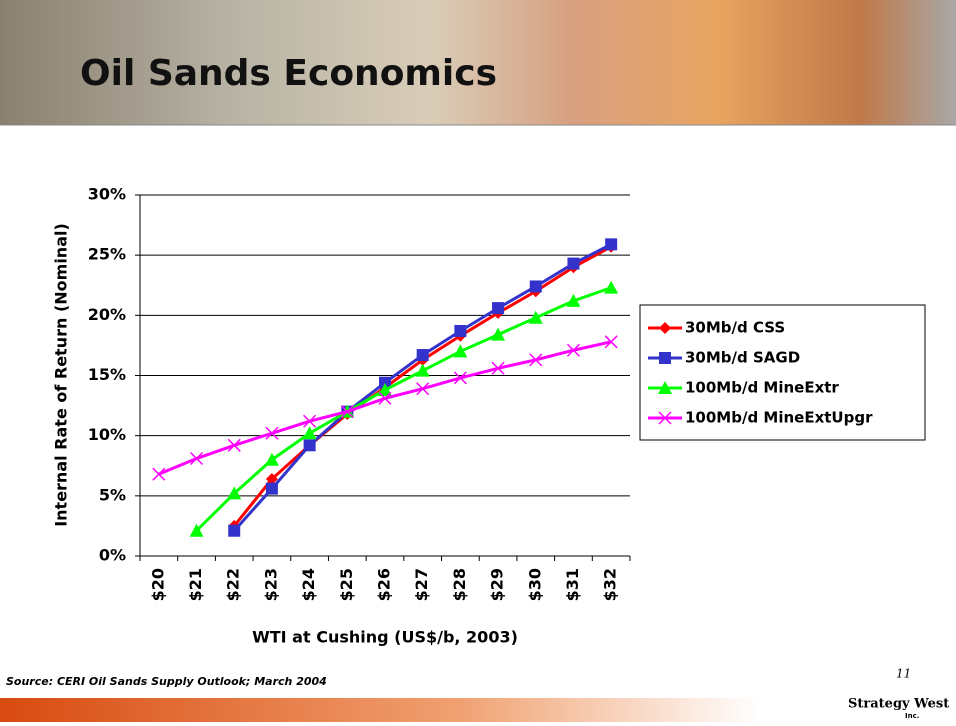 This screenshot has height=726, width=956. Describe the element at coordinates (107, 254) in the screenshot. I see `y-tick-label: 25%` at that location.